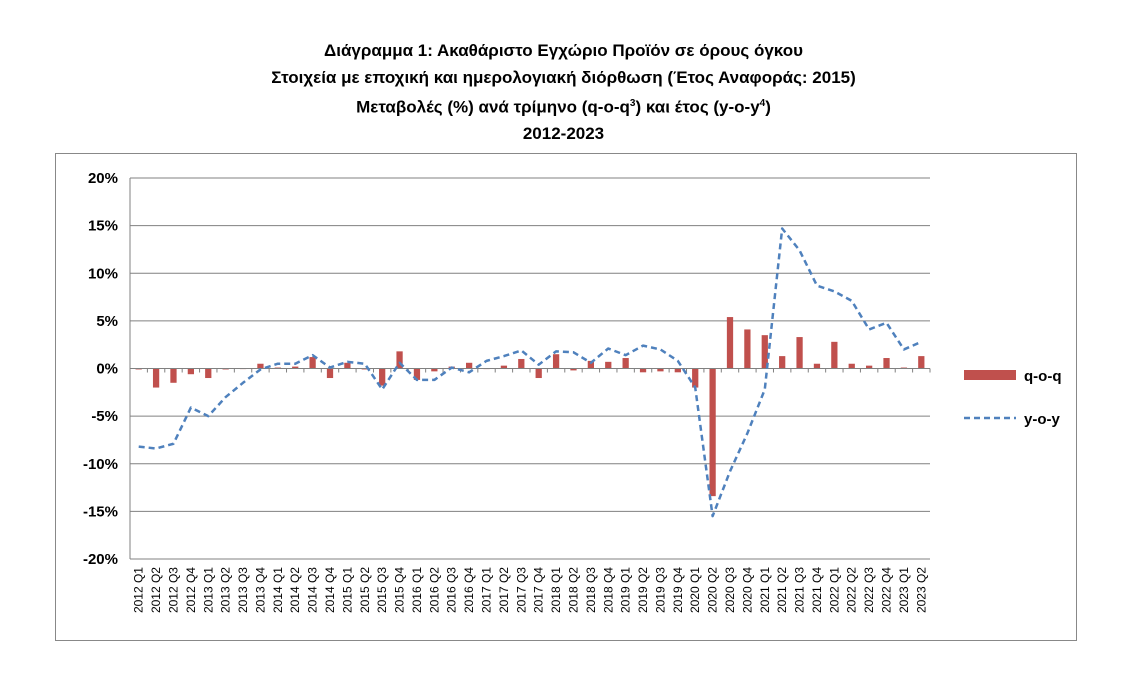 Image resolution: width=1127 pixels, height=697 pixels. Describe the element at coordinates (563, 134) in the screenshot. I see `chart-title-line-4: 2012-2023` at that location.